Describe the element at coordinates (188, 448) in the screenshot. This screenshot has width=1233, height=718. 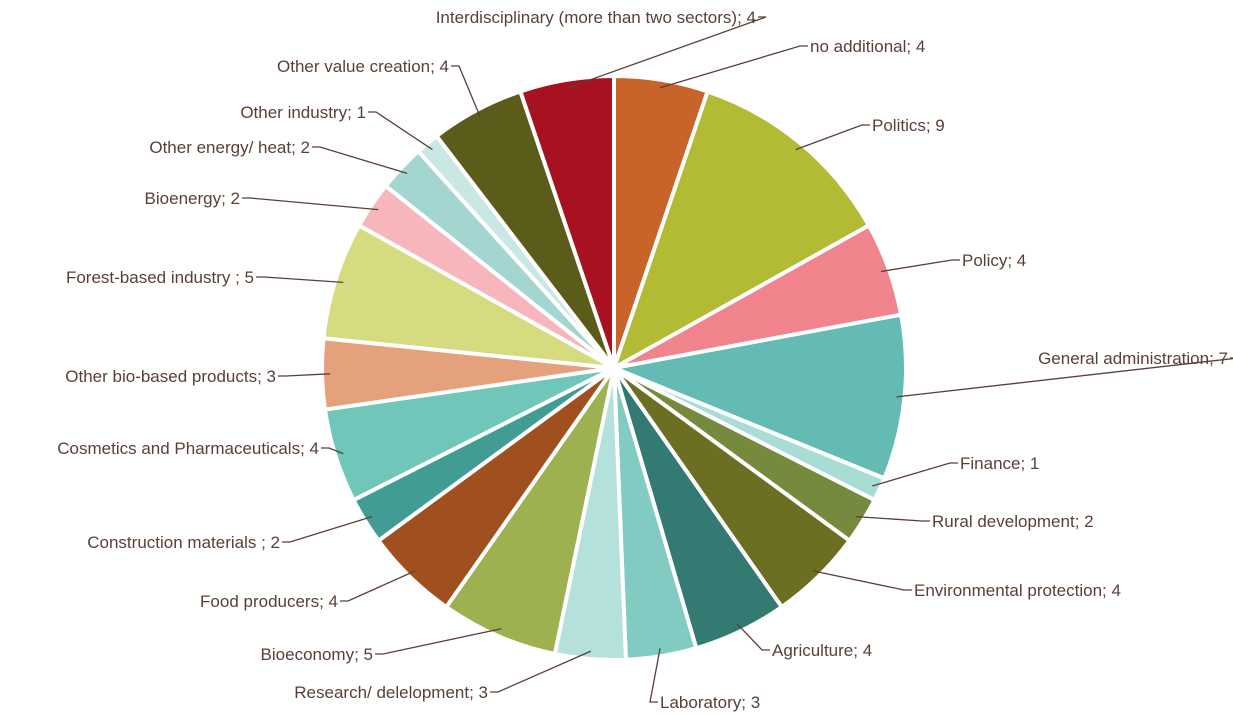
I see `slice-label: Cosmetics and Pharmaceuticals; 4` at that location.